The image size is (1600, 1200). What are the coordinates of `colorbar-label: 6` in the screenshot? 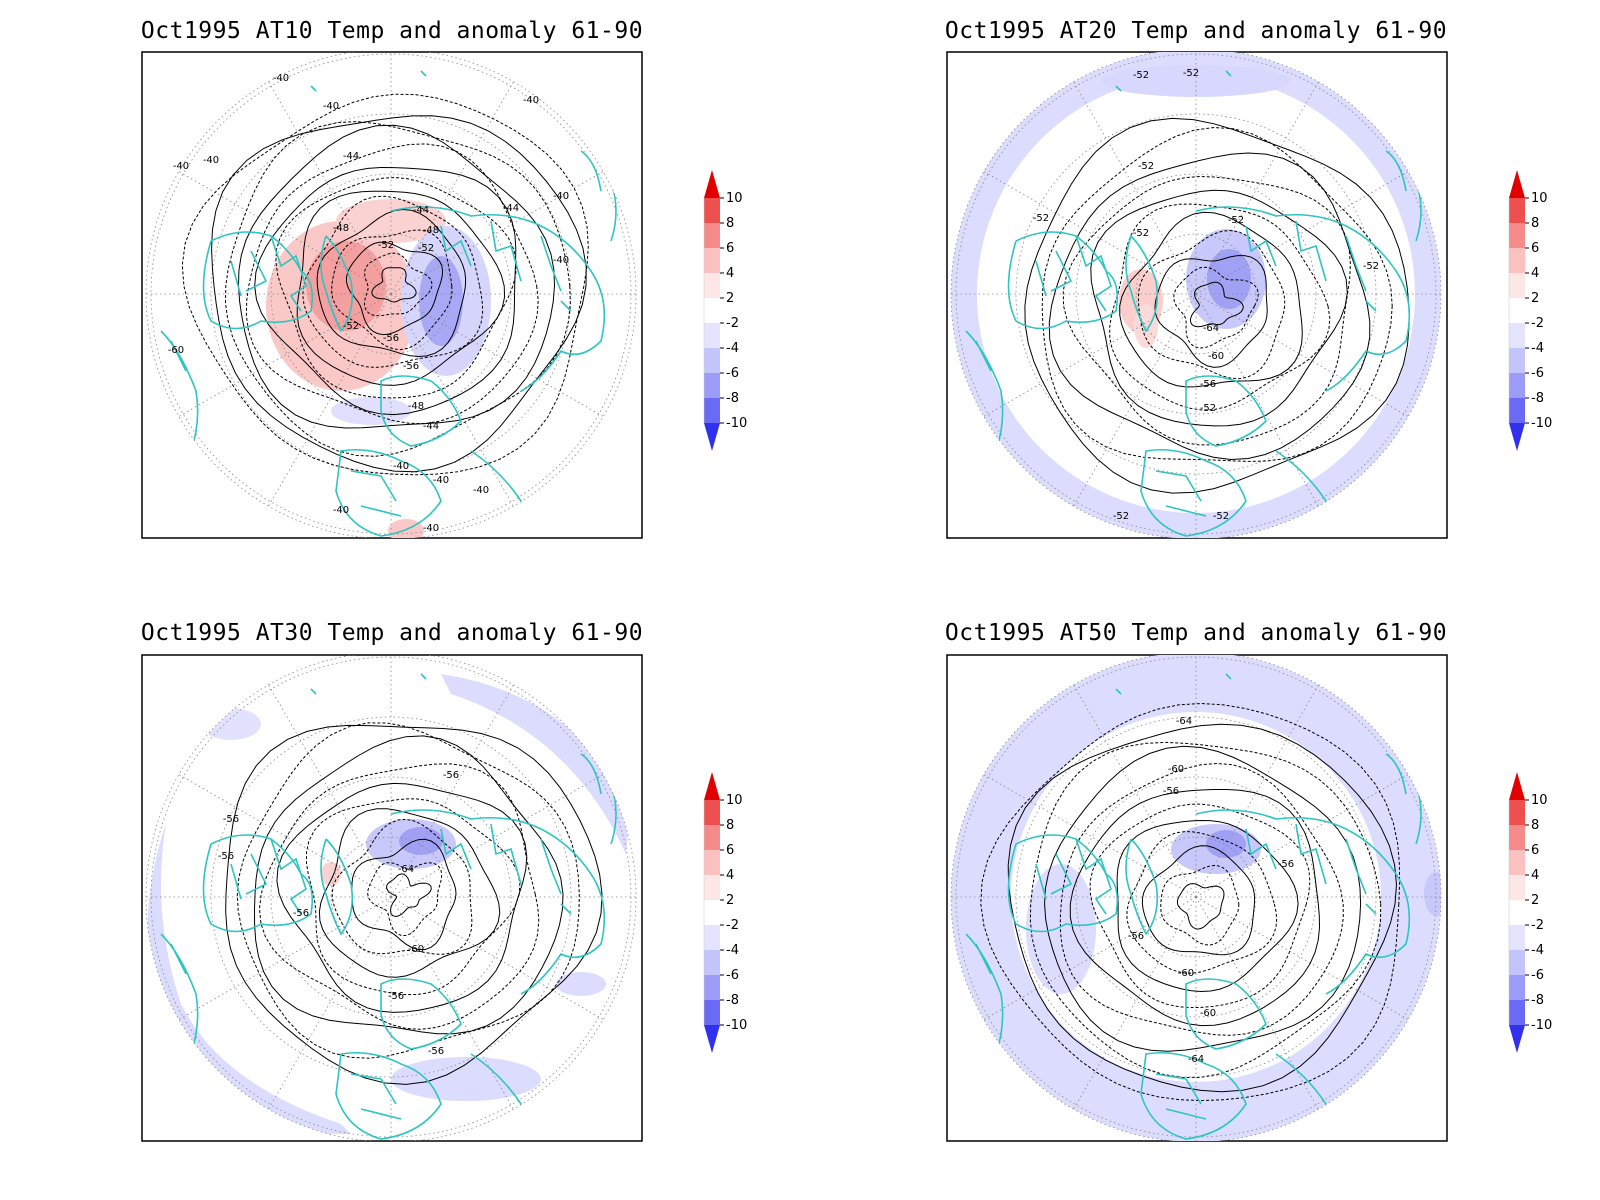 It's located at (730, 248).